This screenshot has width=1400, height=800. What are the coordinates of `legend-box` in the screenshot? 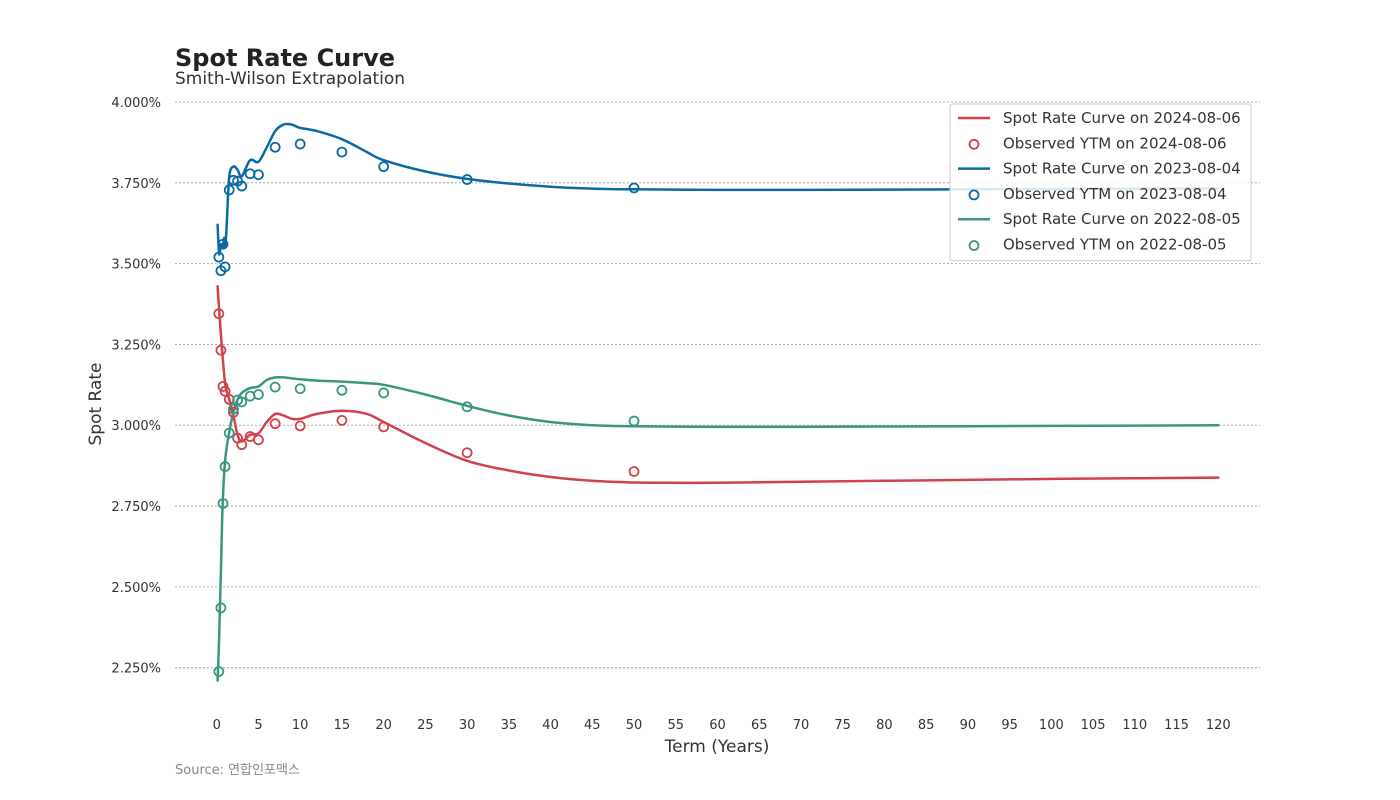 It's located at (1100, 182).